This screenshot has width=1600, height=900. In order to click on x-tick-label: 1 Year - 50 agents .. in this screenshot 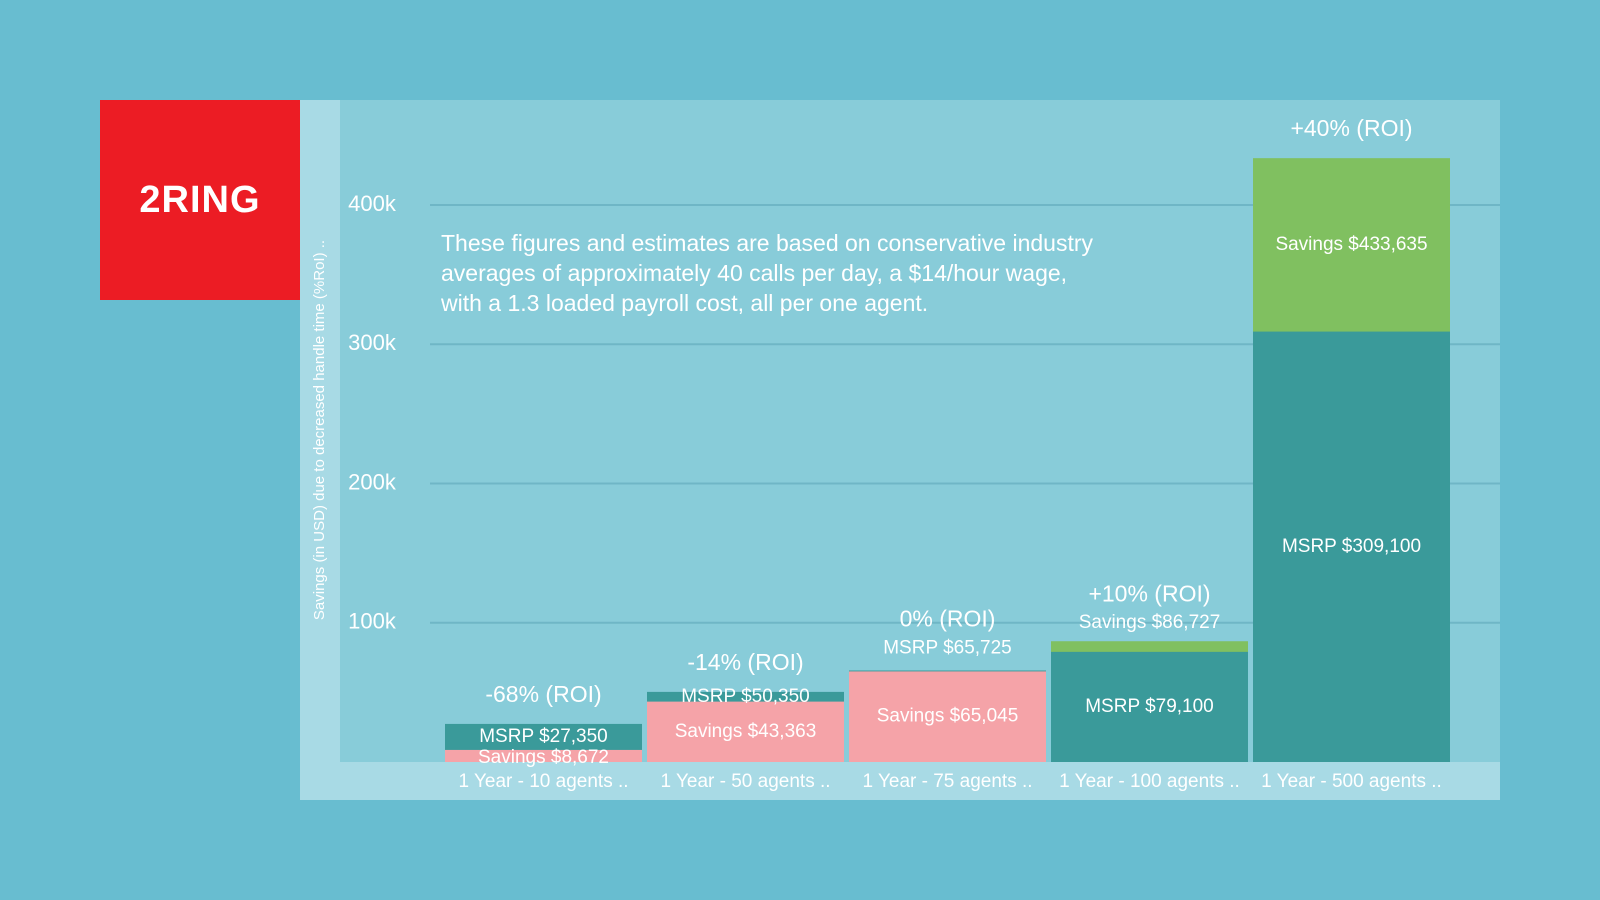, I will do `click(745, 781)`.